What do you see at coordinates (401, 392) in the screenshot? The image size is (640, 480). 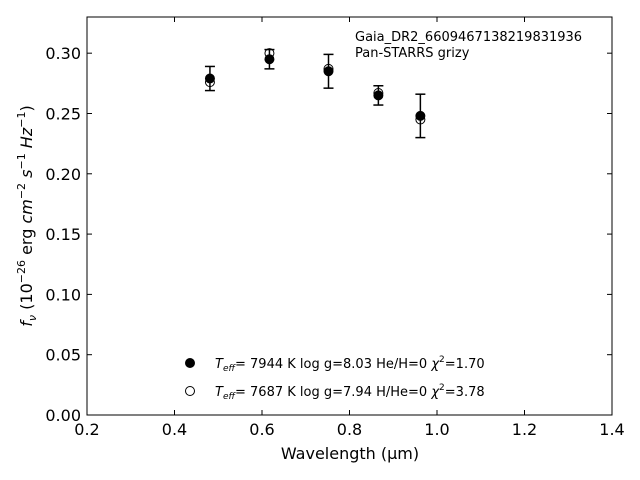 I see `legend-2-comp: H/He=0` at bounding box center [401, 392].